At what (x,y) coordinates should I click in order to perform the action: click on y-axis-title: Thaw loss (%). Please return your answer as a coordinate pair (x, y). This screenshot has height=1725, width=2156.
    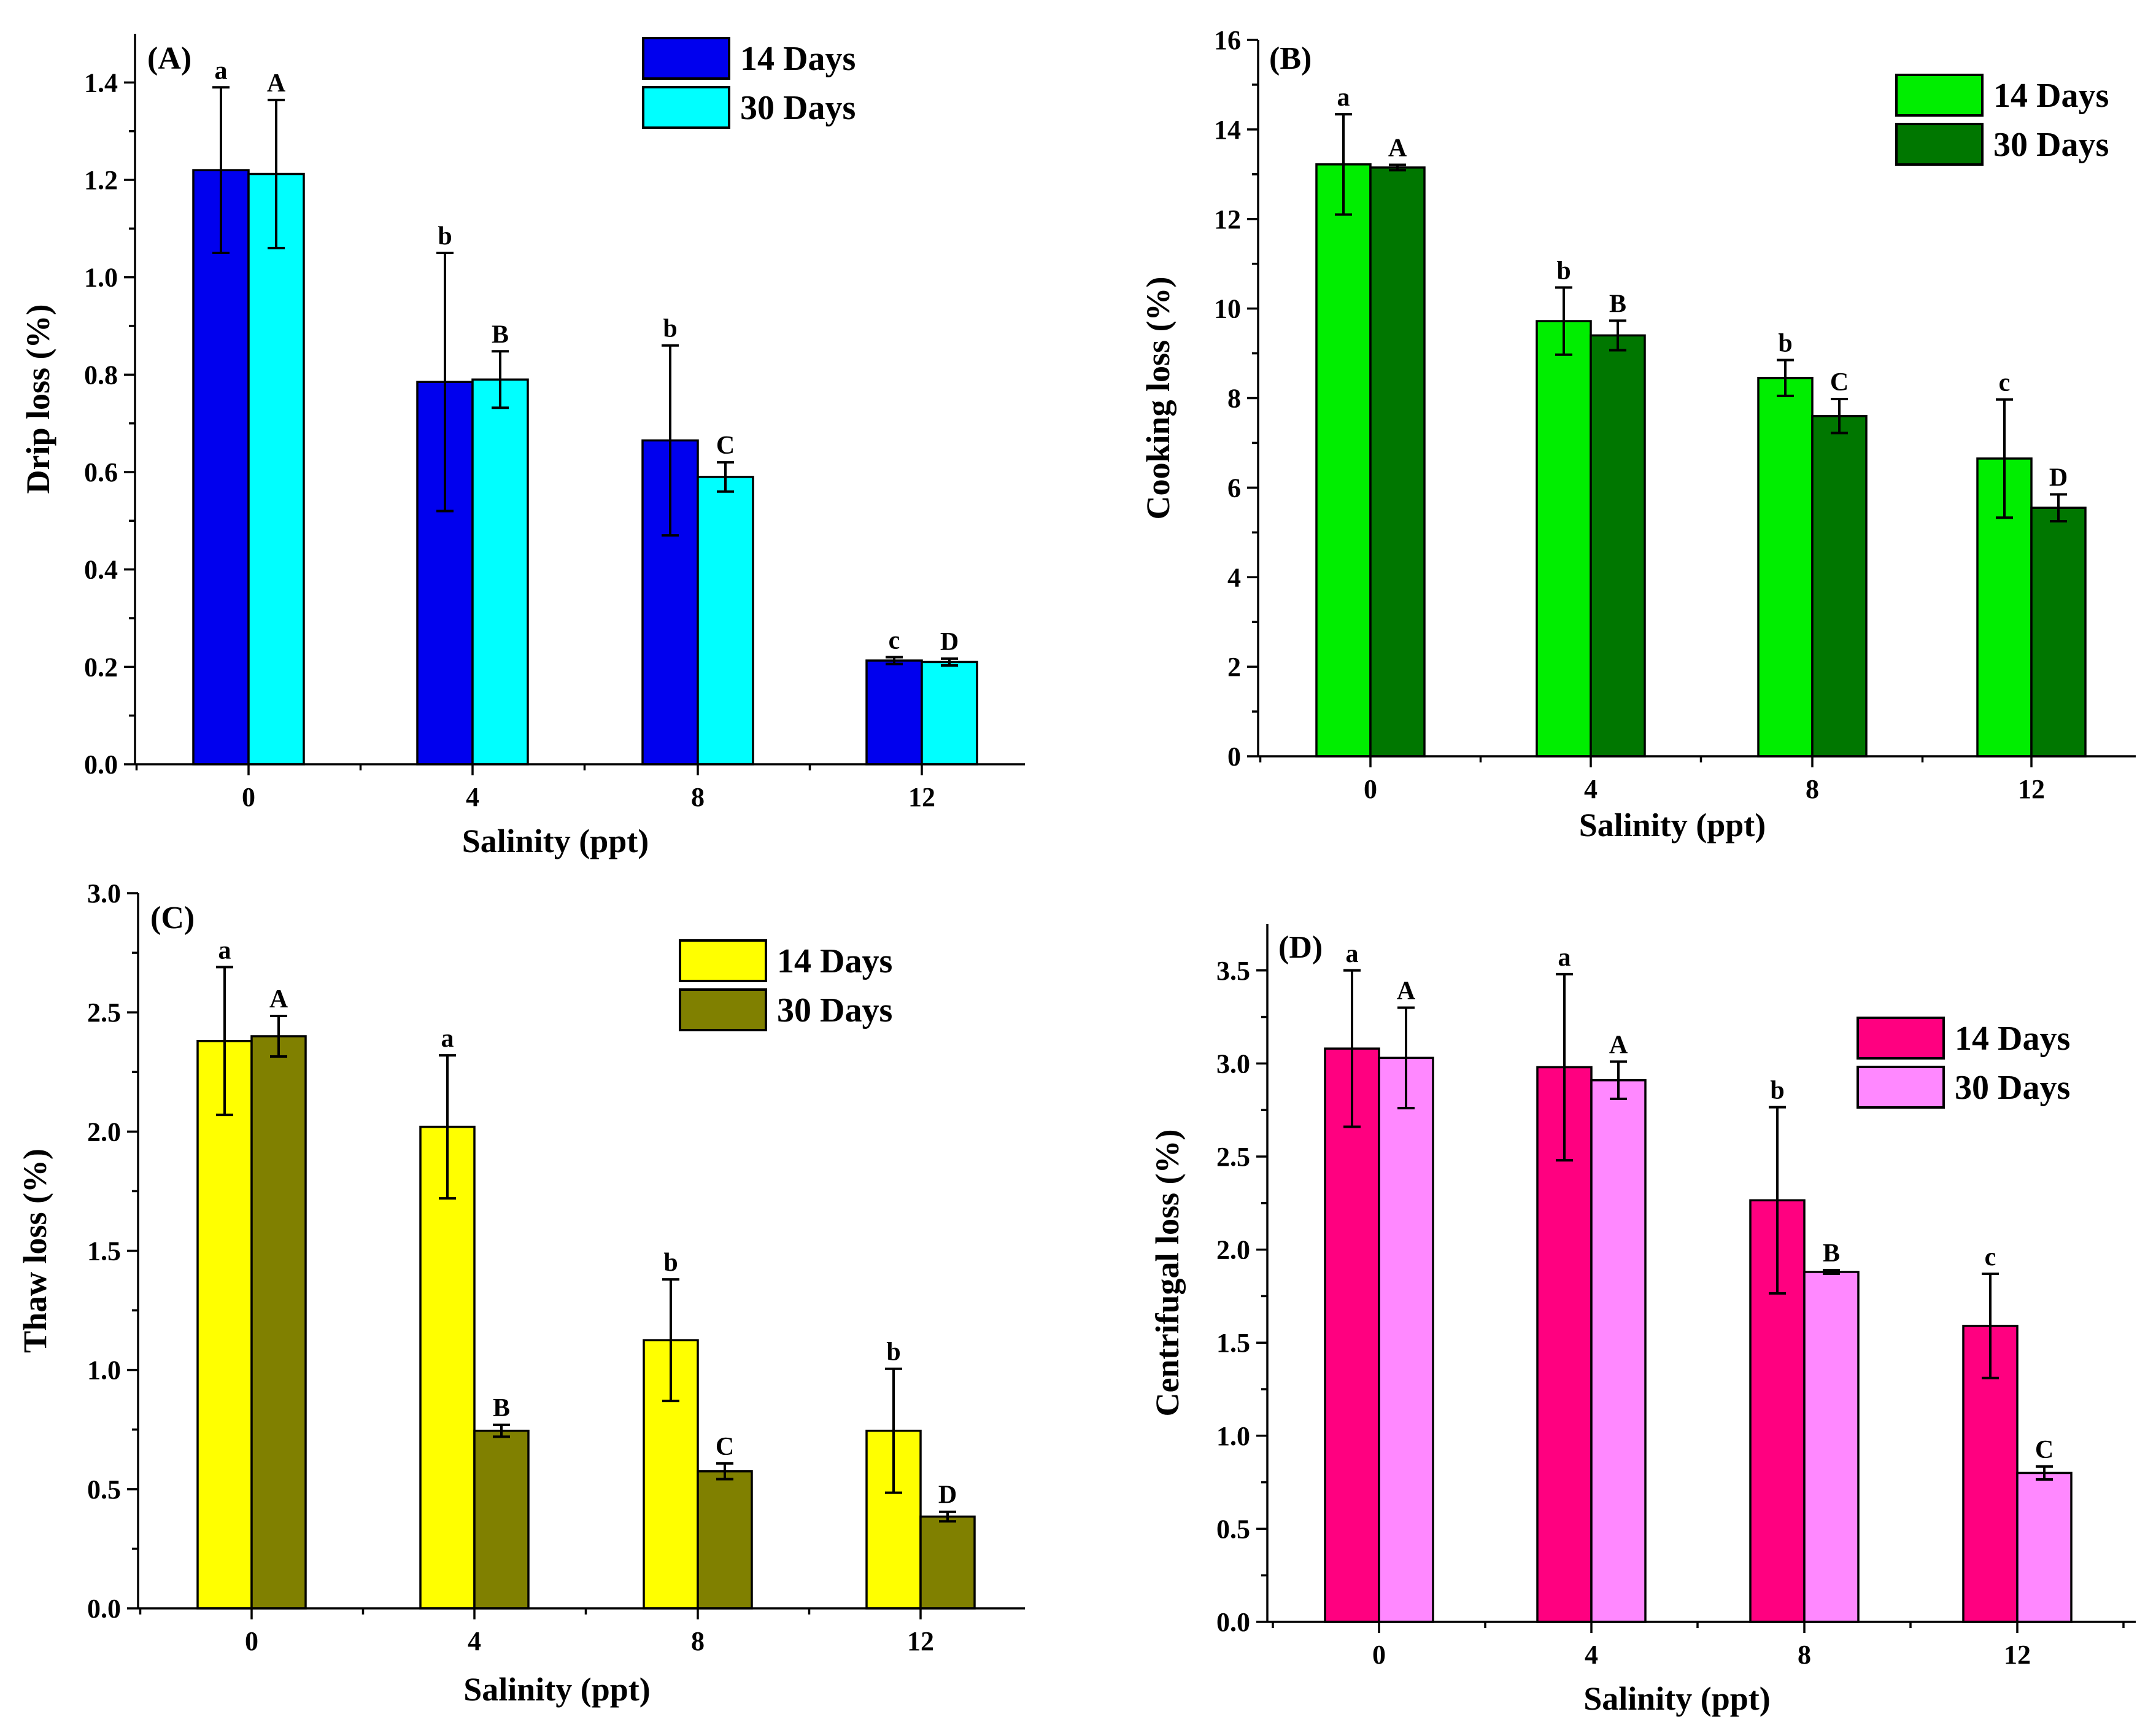
    Looking at the image, I should click on (35, 1251).